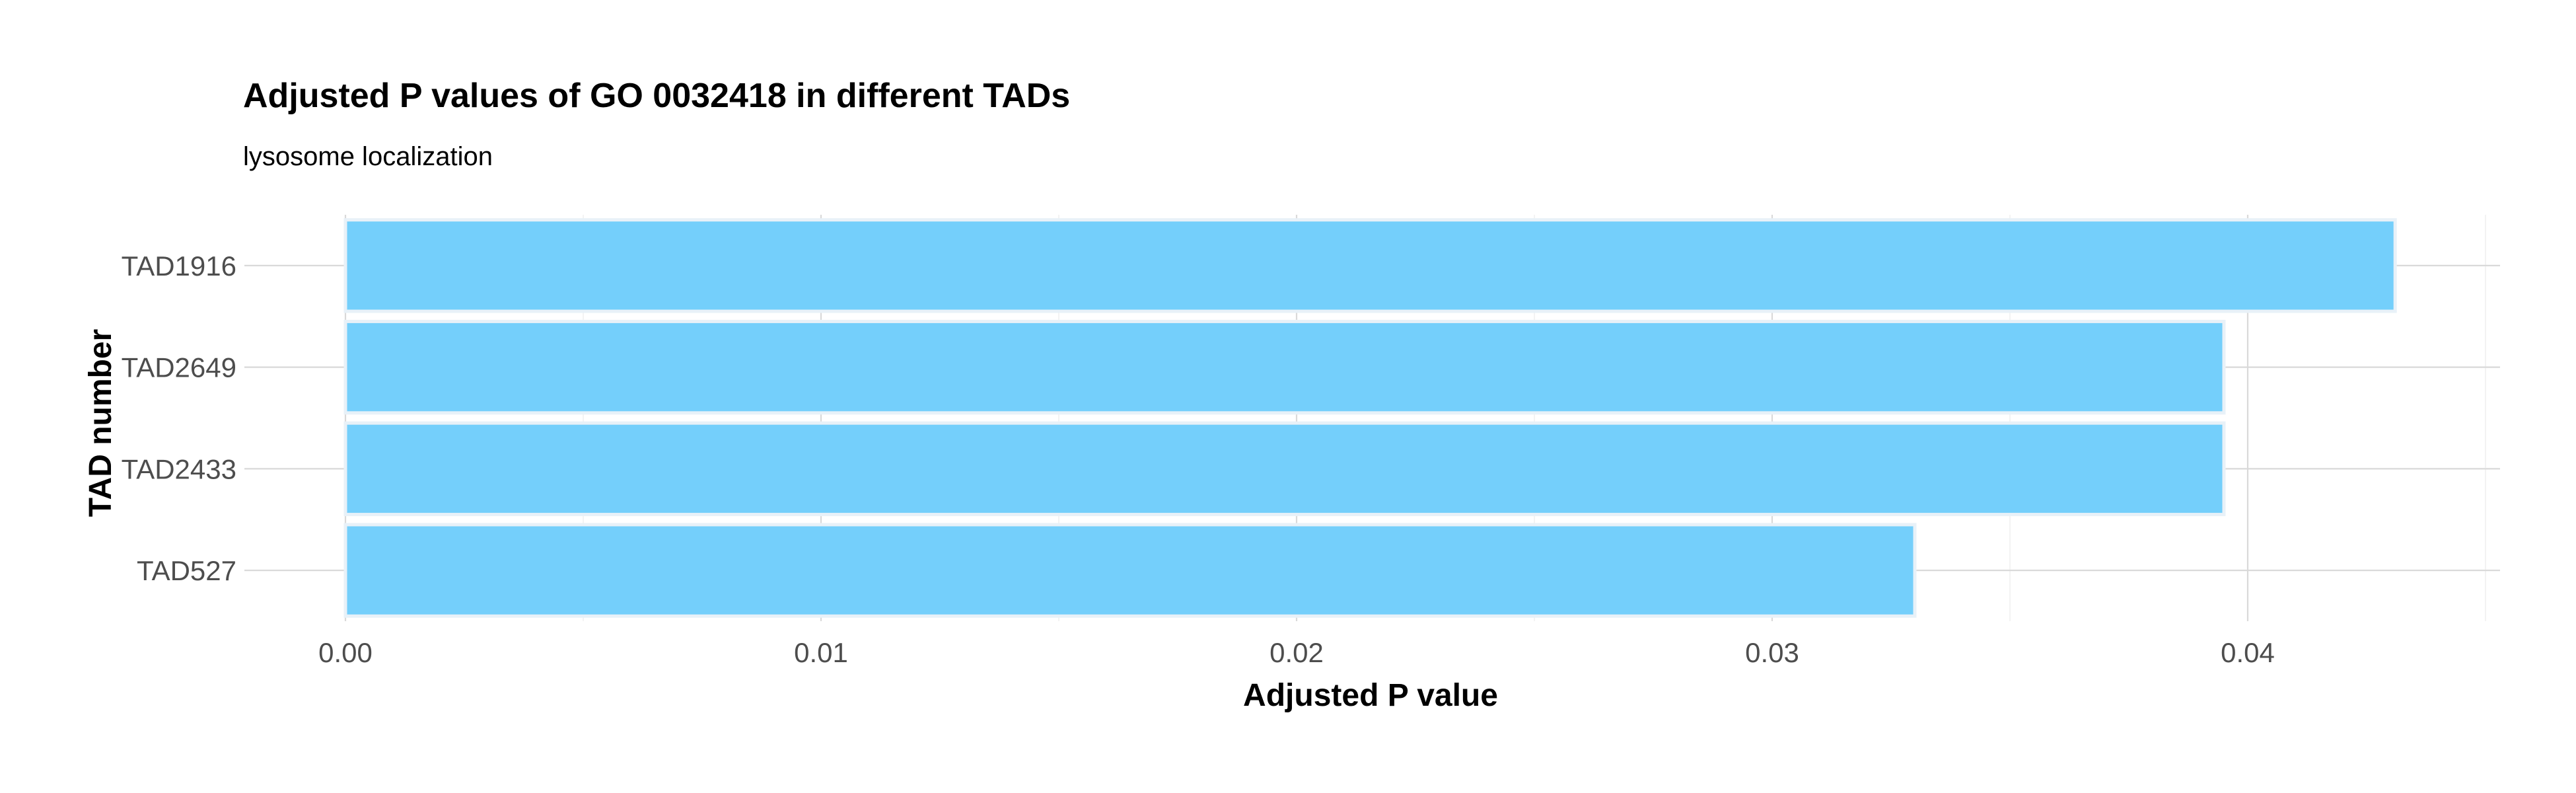 The height and width of the screenshot is (793, 2576). What do you see at coordinates (1370, 265) in the screenshot?
I see `bar-tad1916` at bounding box center [1370, 265].